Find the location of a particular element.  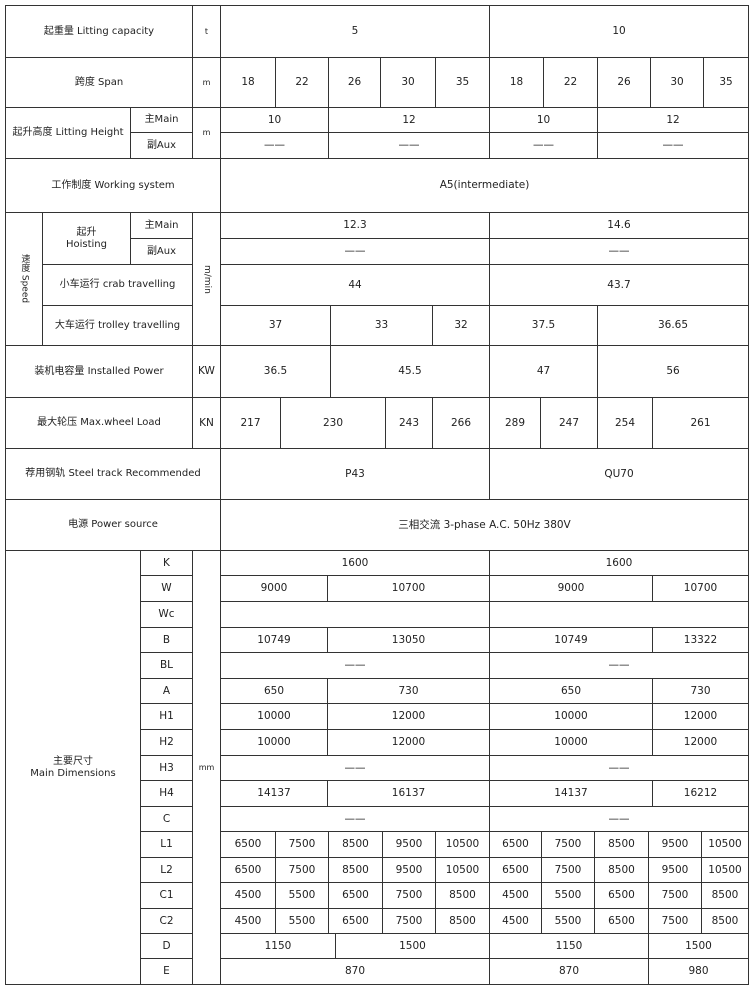

row-label: 速度 Speed is located at coordinates (24, 279).